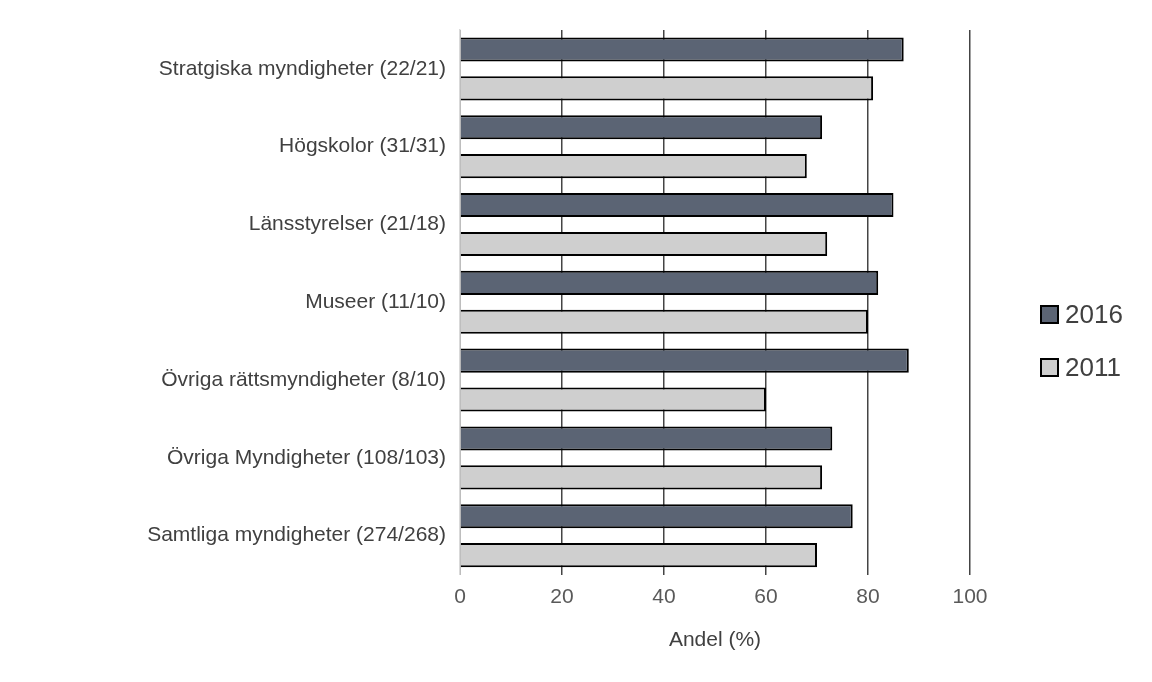  What do you see at coordinates (302, 67) in the screenshot?
I see `y-tick-label: Stratgiska myndigheter (22/21)` at bounding box center [302, 67].